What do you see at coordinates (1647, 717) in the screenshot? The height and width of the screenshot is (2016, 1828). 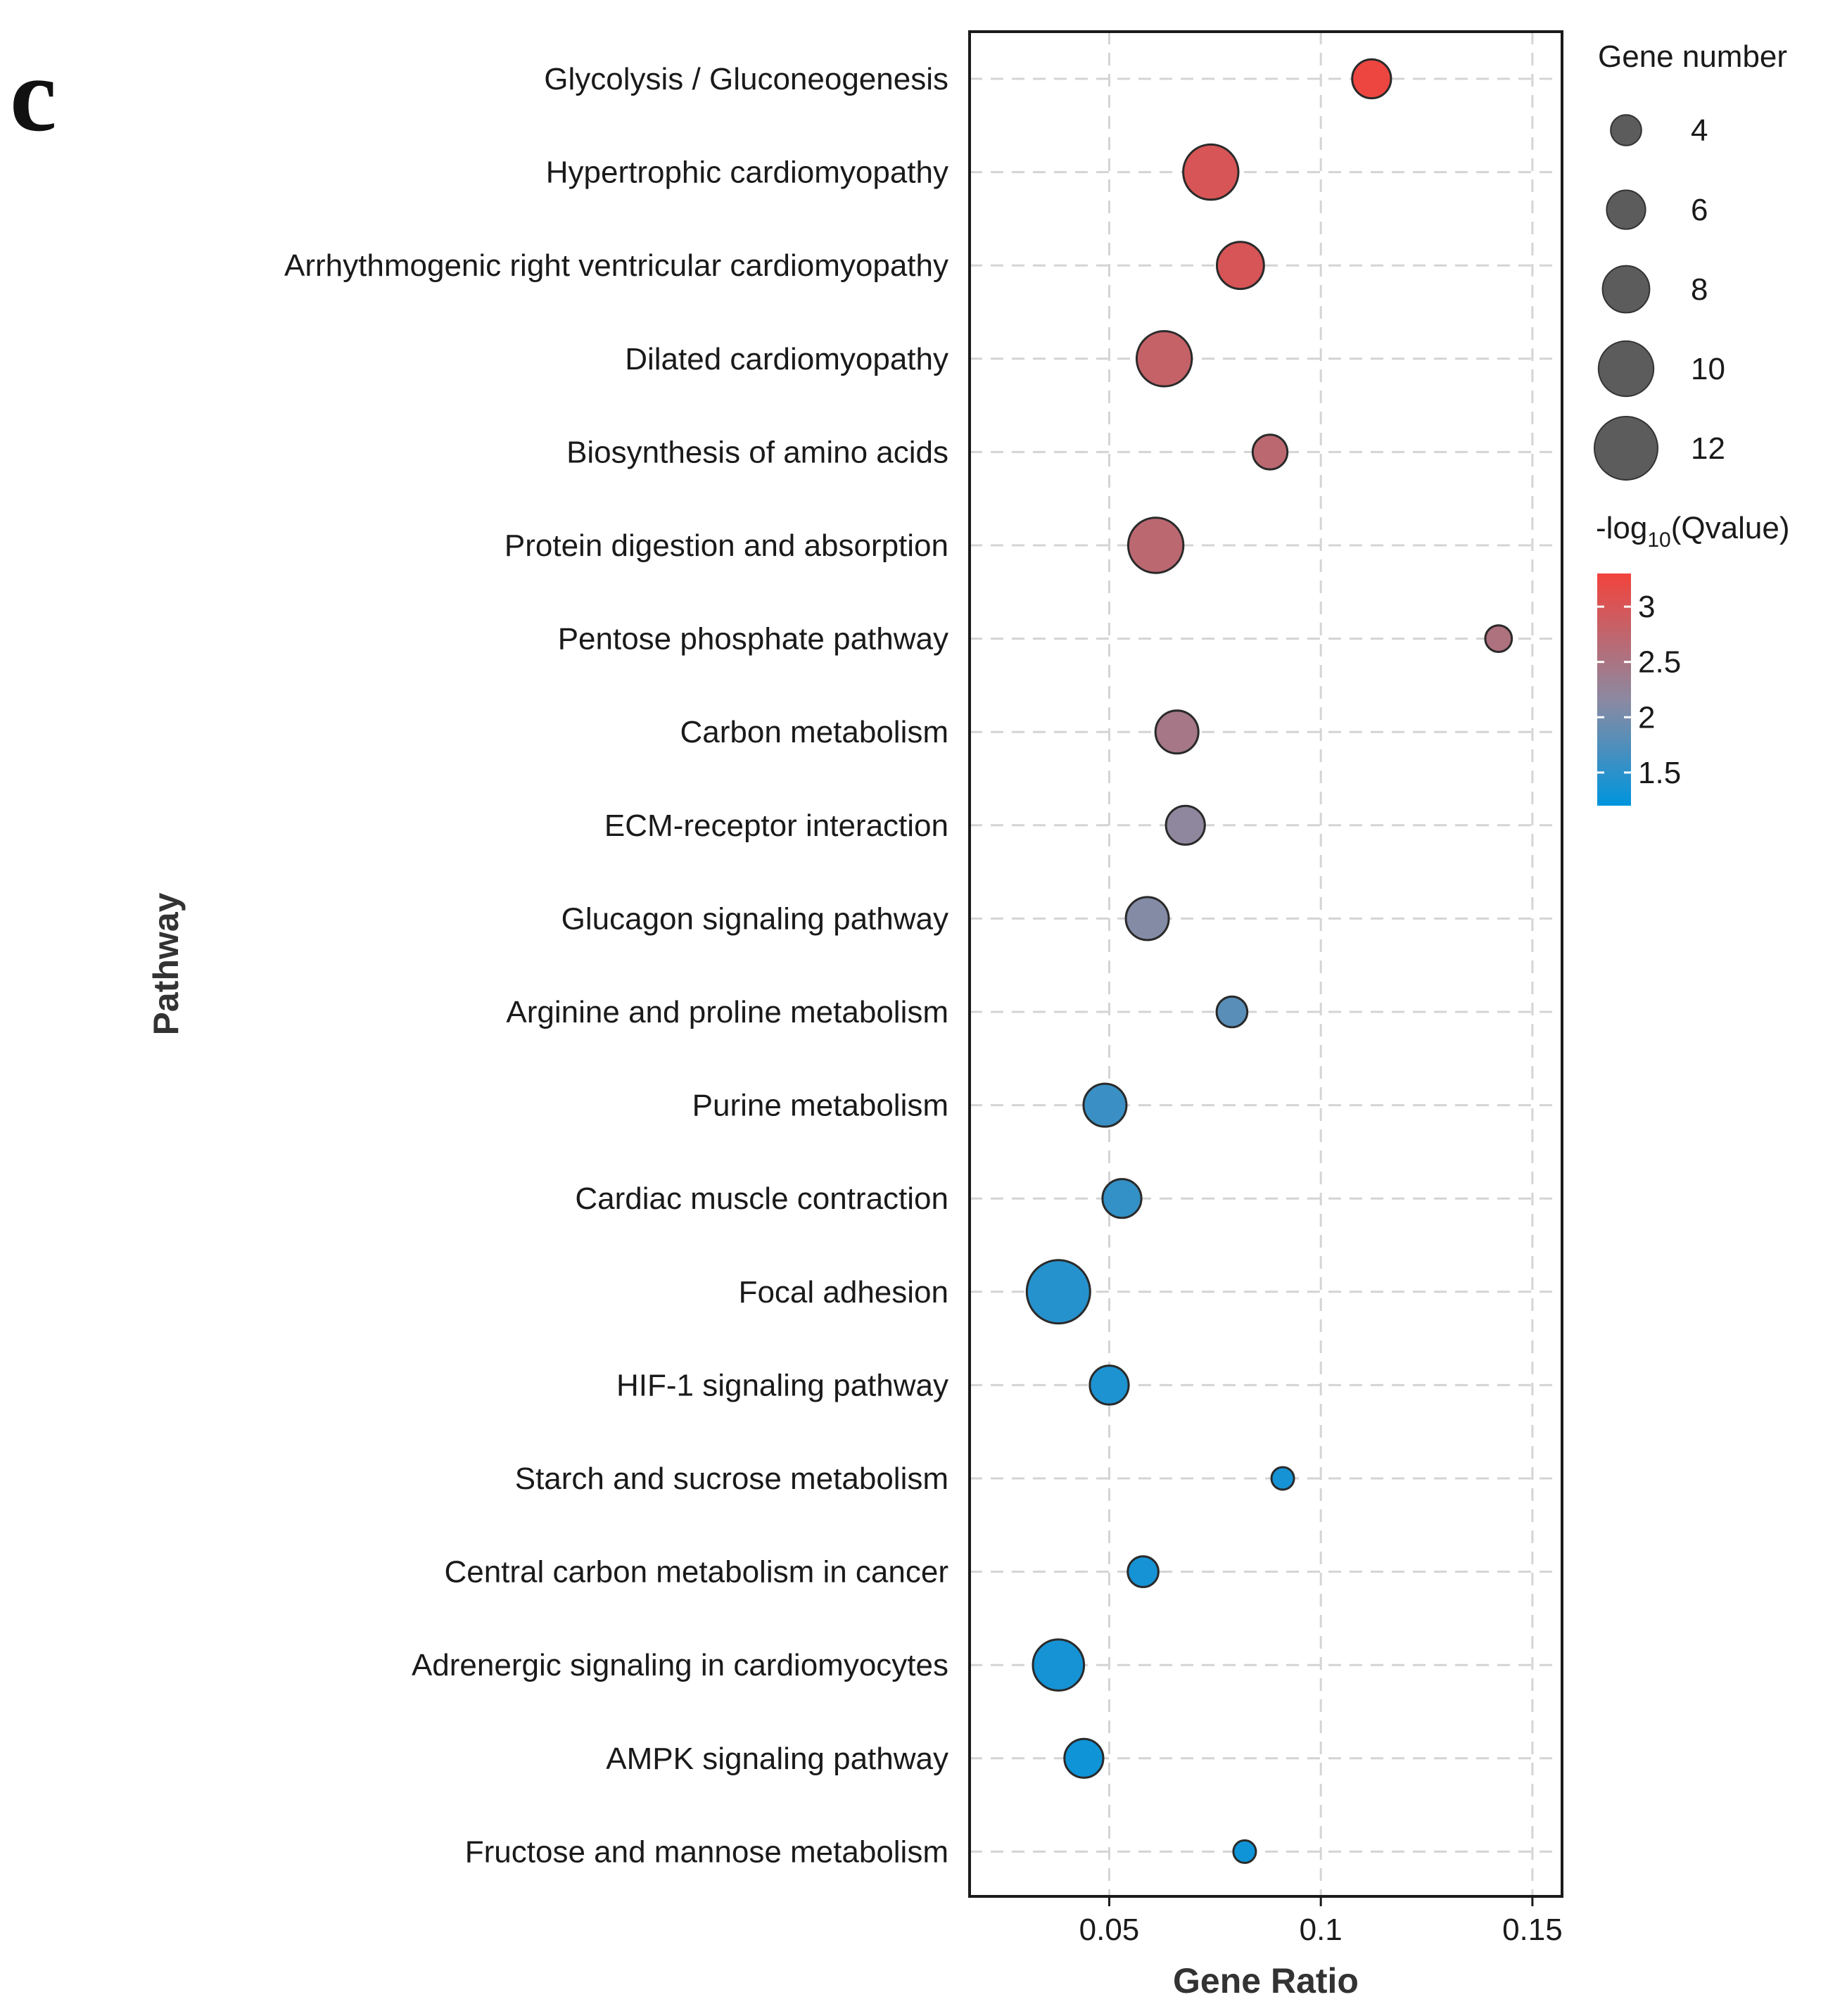 I see `color-legend-label: 2` at bounding box center [1647, 717].